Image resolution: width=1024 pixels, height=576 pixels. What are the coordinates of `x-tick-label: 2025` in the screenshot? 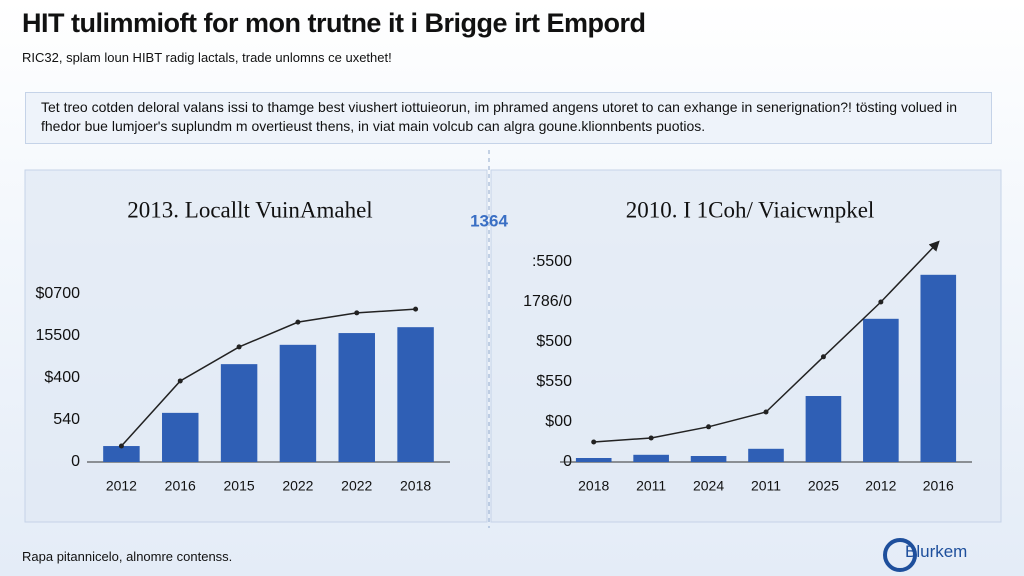 It's located at (823, 486).